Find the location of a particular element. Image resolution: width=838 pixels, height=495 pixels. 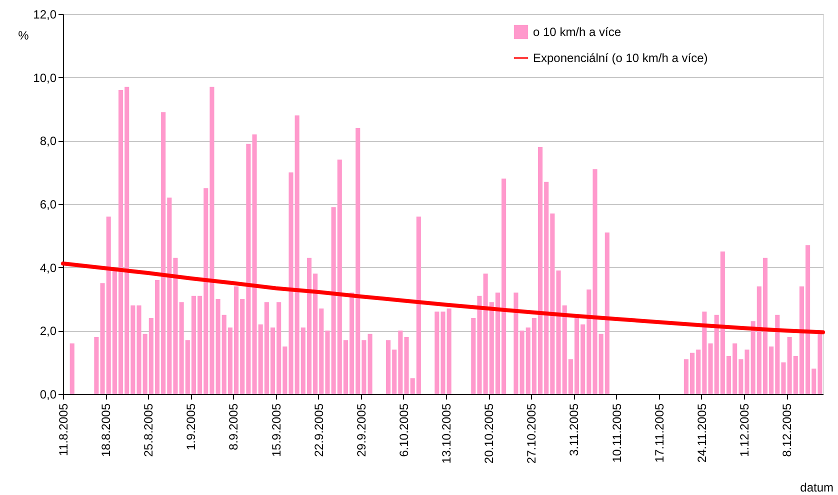

x-tick-label: 20.10.2005 is located at coordinates (489, 433).